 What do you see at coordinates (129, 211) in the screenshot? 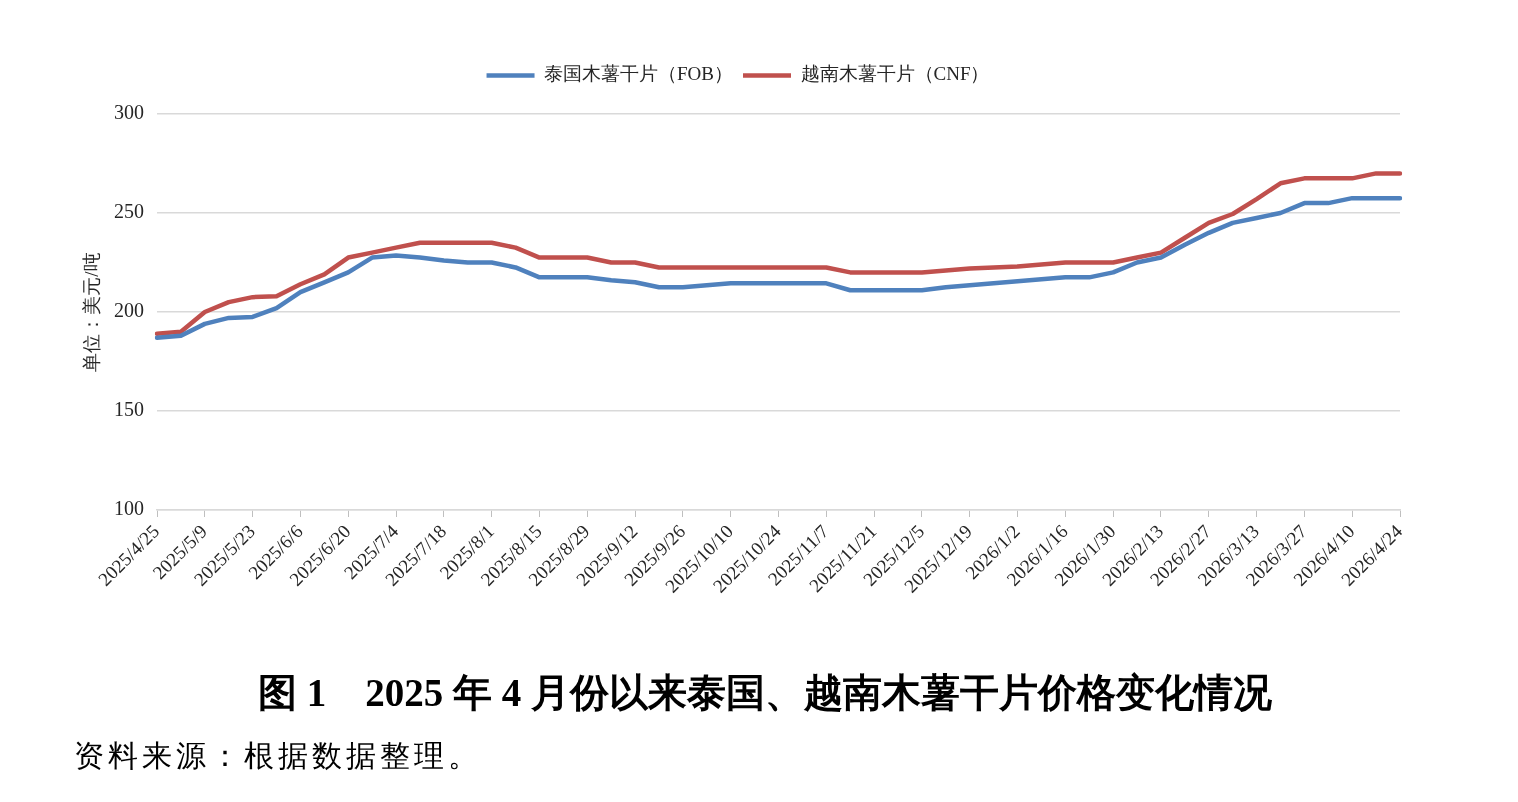
I see `y-tick-label: 250` at bounding box center [129, 211].